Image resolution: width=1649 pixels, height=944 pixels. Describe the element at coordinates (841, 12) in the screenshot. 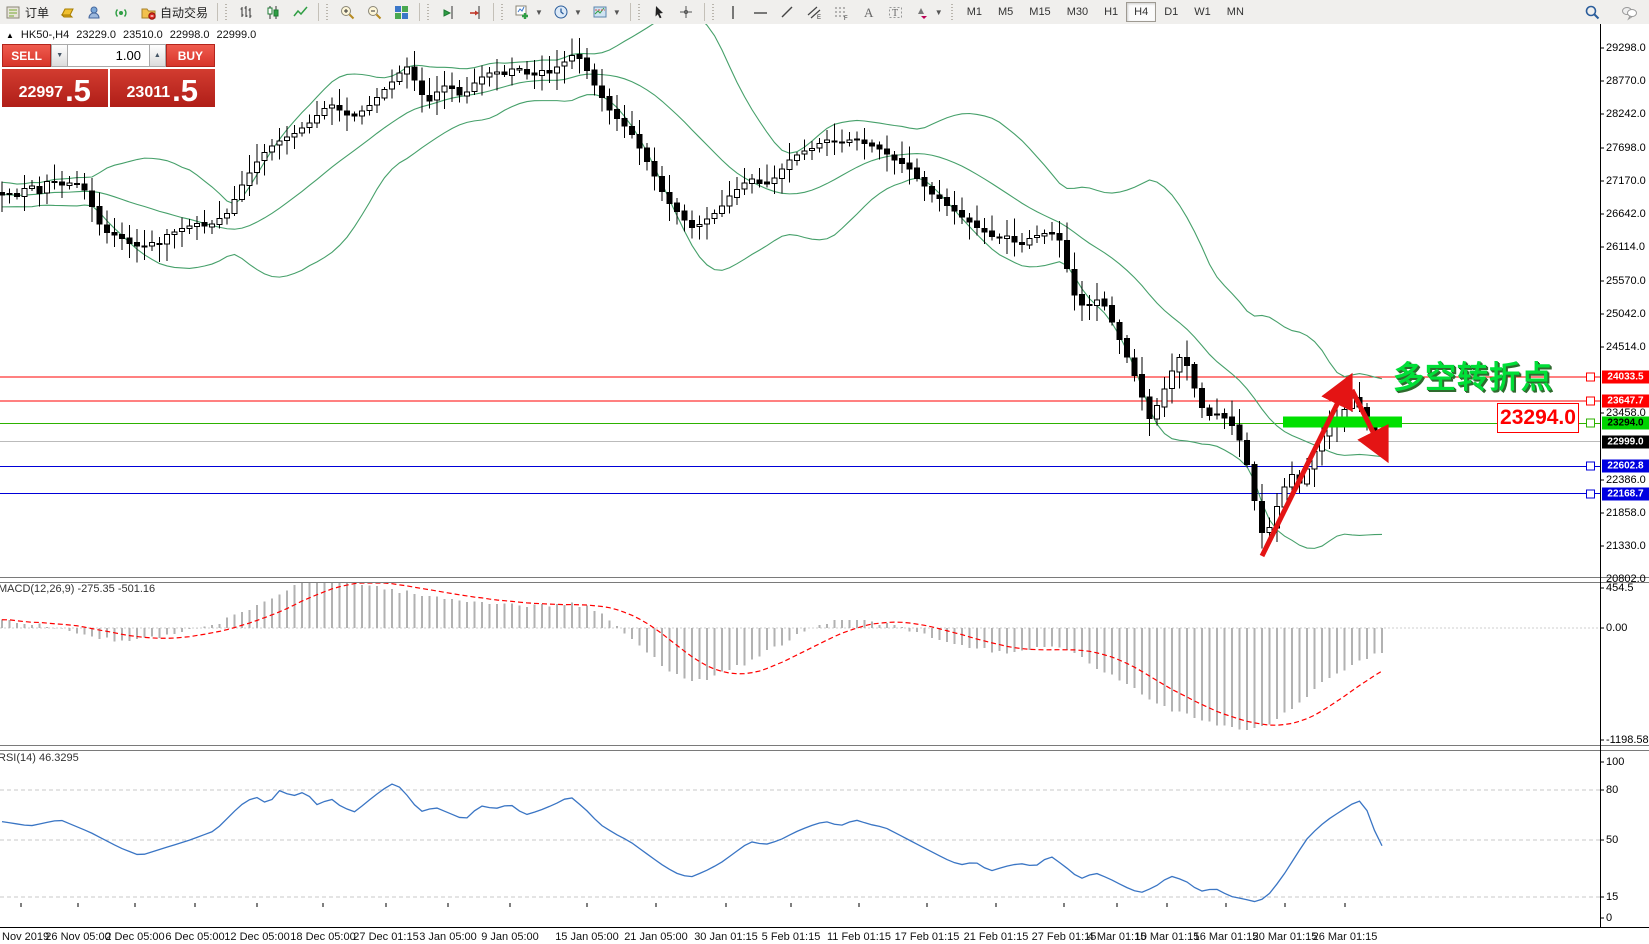

I see `fibonacci-button: F` at that location.